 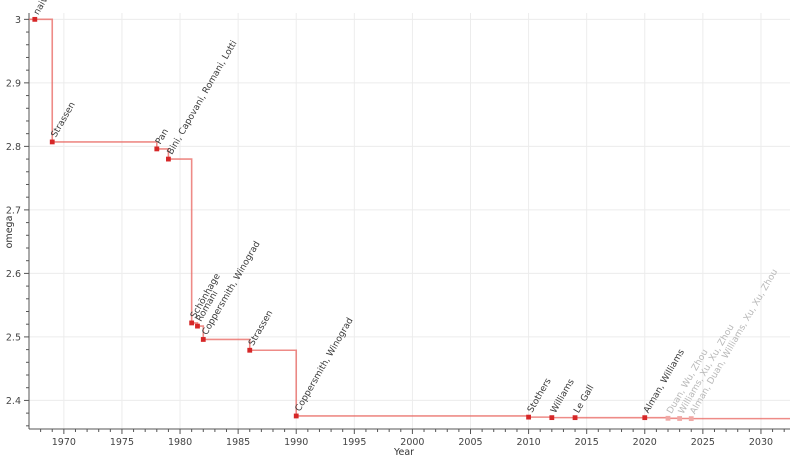 What do you see at coordinates (470, 442) in the screenshot?
I see `x-axis-tick-label: 2005` at bounding box center [470, 442].